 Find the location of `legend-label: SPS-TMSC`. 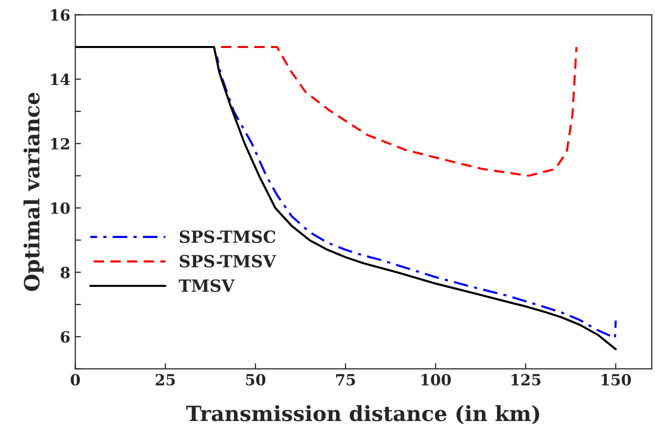

legend-label: SPS-TMSC is located at coordinates (228, 237).